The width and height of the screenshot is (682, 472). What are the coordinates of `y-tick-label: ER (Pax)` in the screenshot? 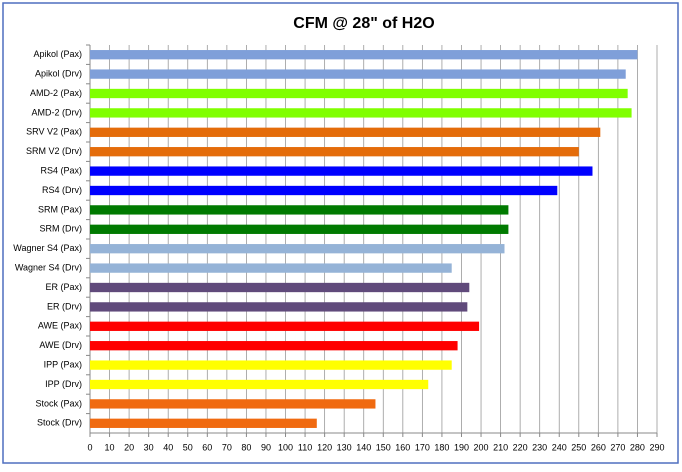 It's located at (63, 287).